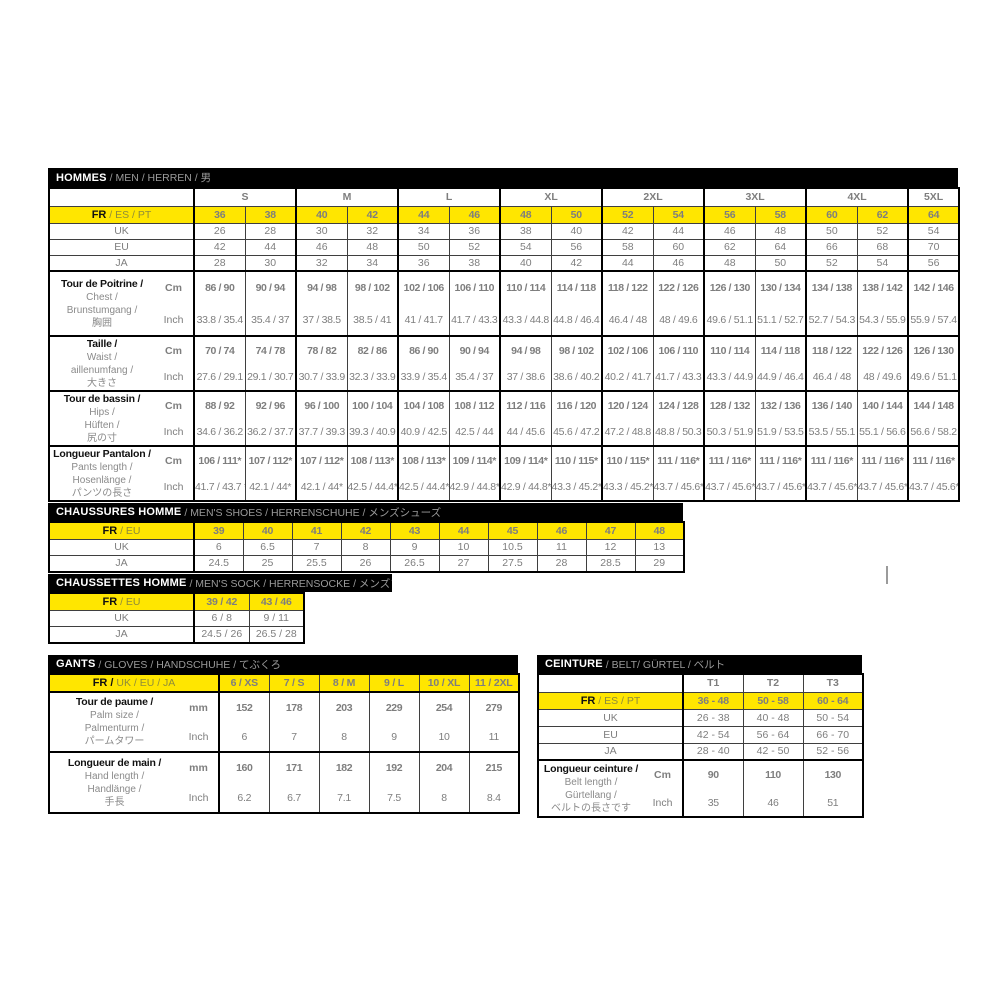 The height and width of the screenshot is (1005, 1005). I want to click on size-value: 43 / 46, so click(276, 601).